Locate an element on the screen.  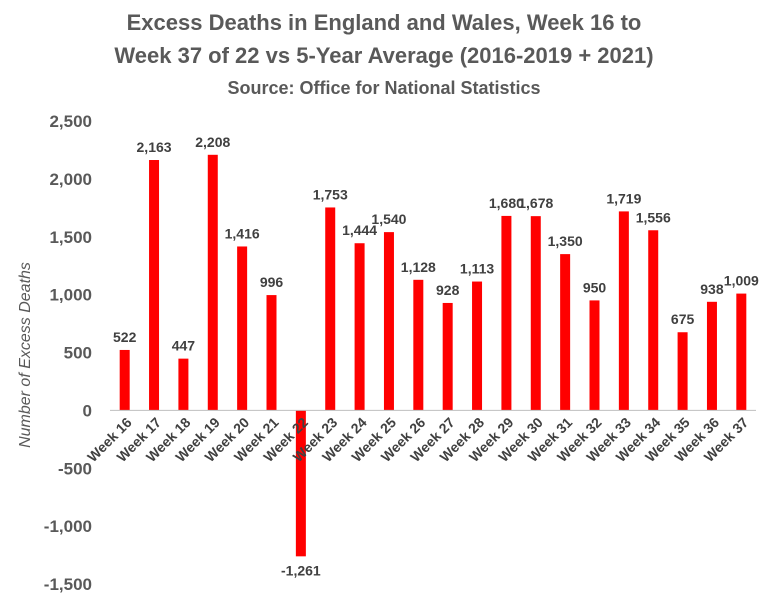
data-label: 1,540 is located at coordinates (388, 219).